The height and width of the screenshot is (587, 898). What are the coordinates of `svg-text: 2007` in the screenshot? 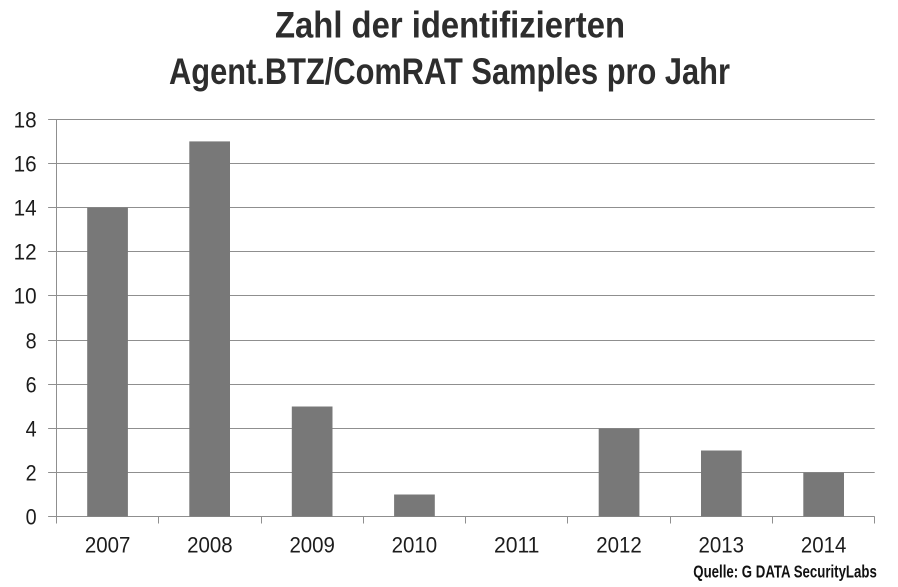 It's located at (108, 545).